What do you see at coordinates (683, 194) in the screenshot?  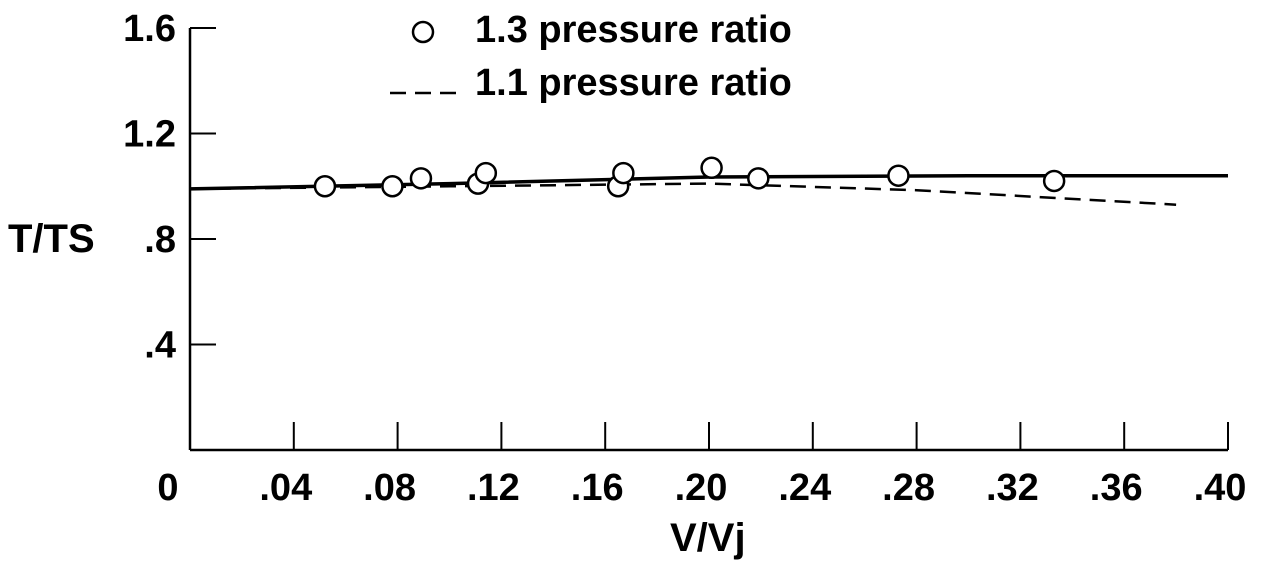 I see `series-line-1.1-pressure-ratio` at bounding box center [683, 194].